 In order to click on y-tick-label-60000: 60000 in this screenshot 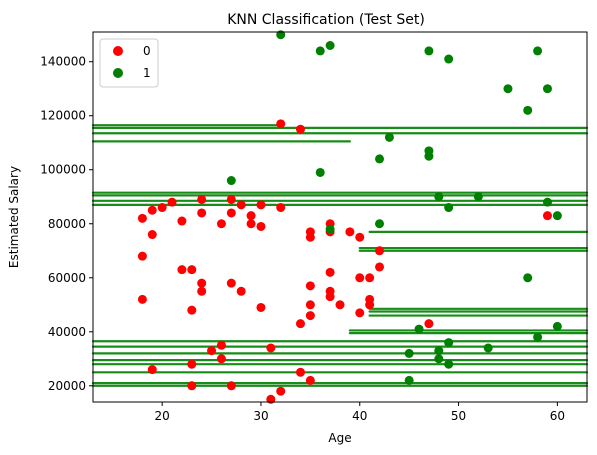, I will do `click(67, 278)`.